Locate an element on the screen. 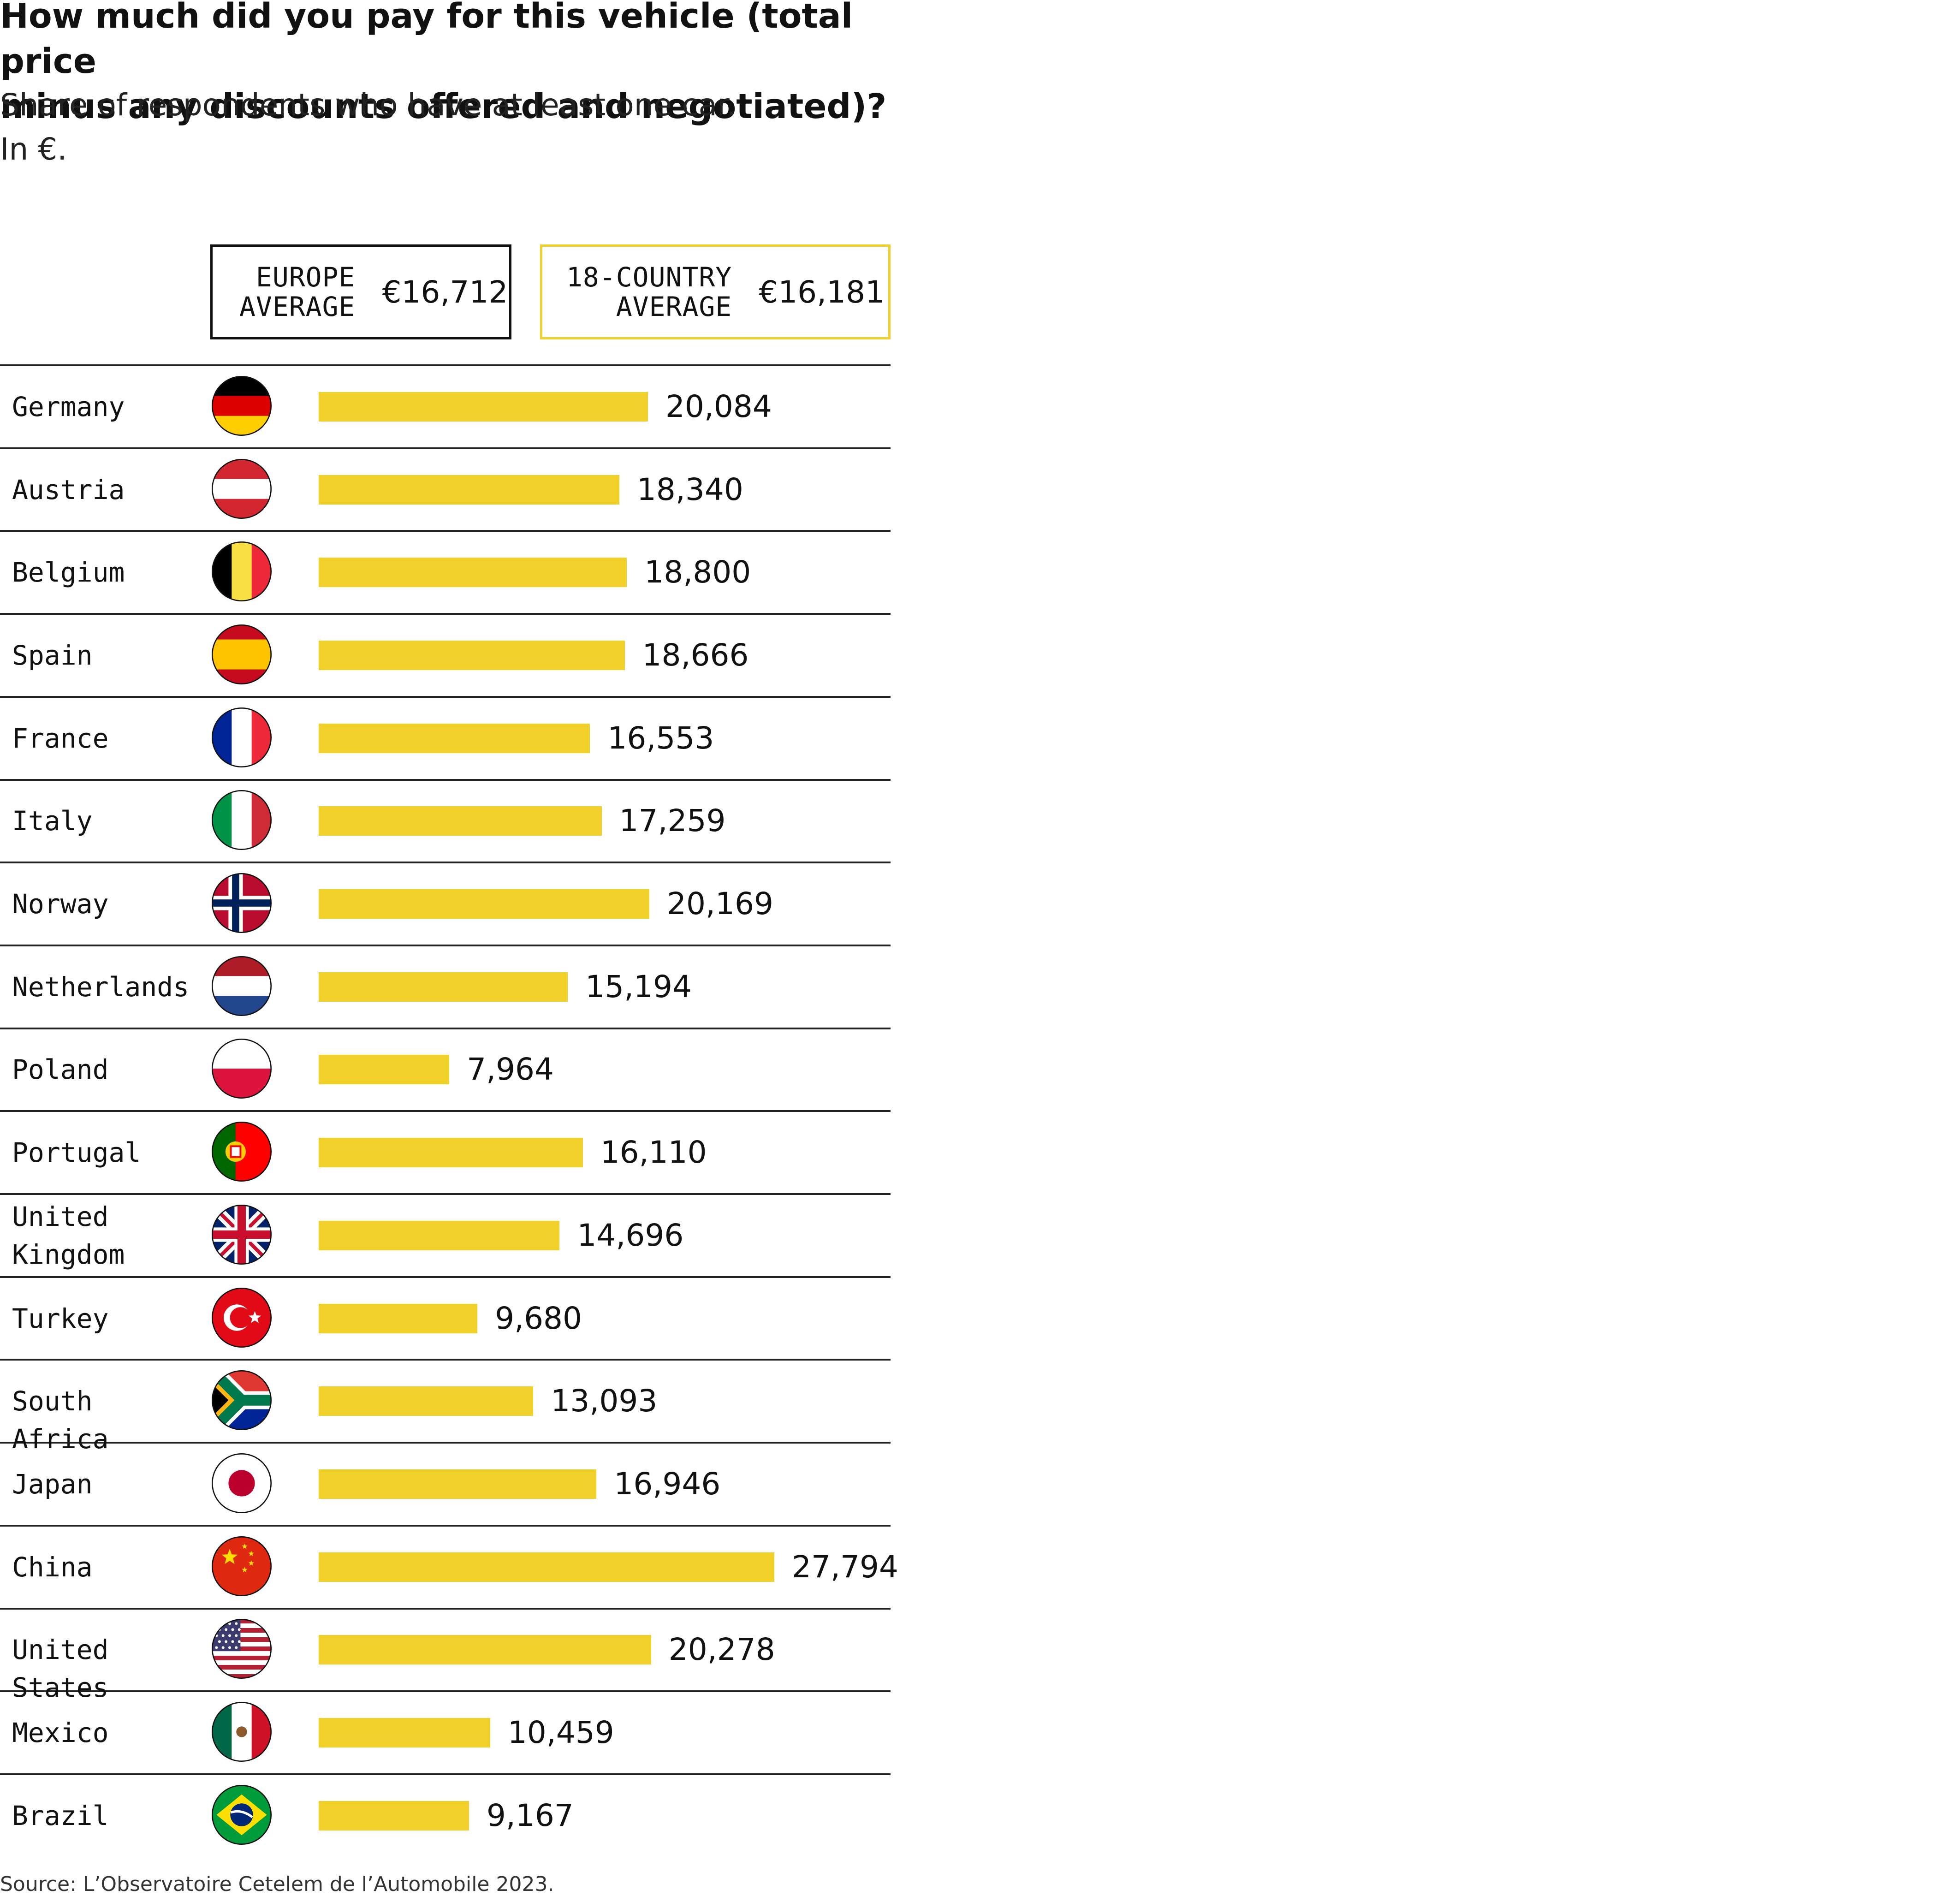 This screenshot has width=1960, height=1896. country-label: Germany is located at coordinates (68, 406).